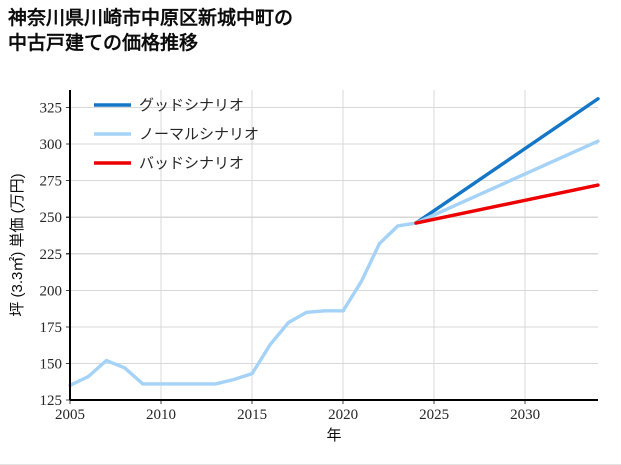  Describe the element at coordinates (51, 109) in the screenshot. I see `y-tick-label: 325` at that location.